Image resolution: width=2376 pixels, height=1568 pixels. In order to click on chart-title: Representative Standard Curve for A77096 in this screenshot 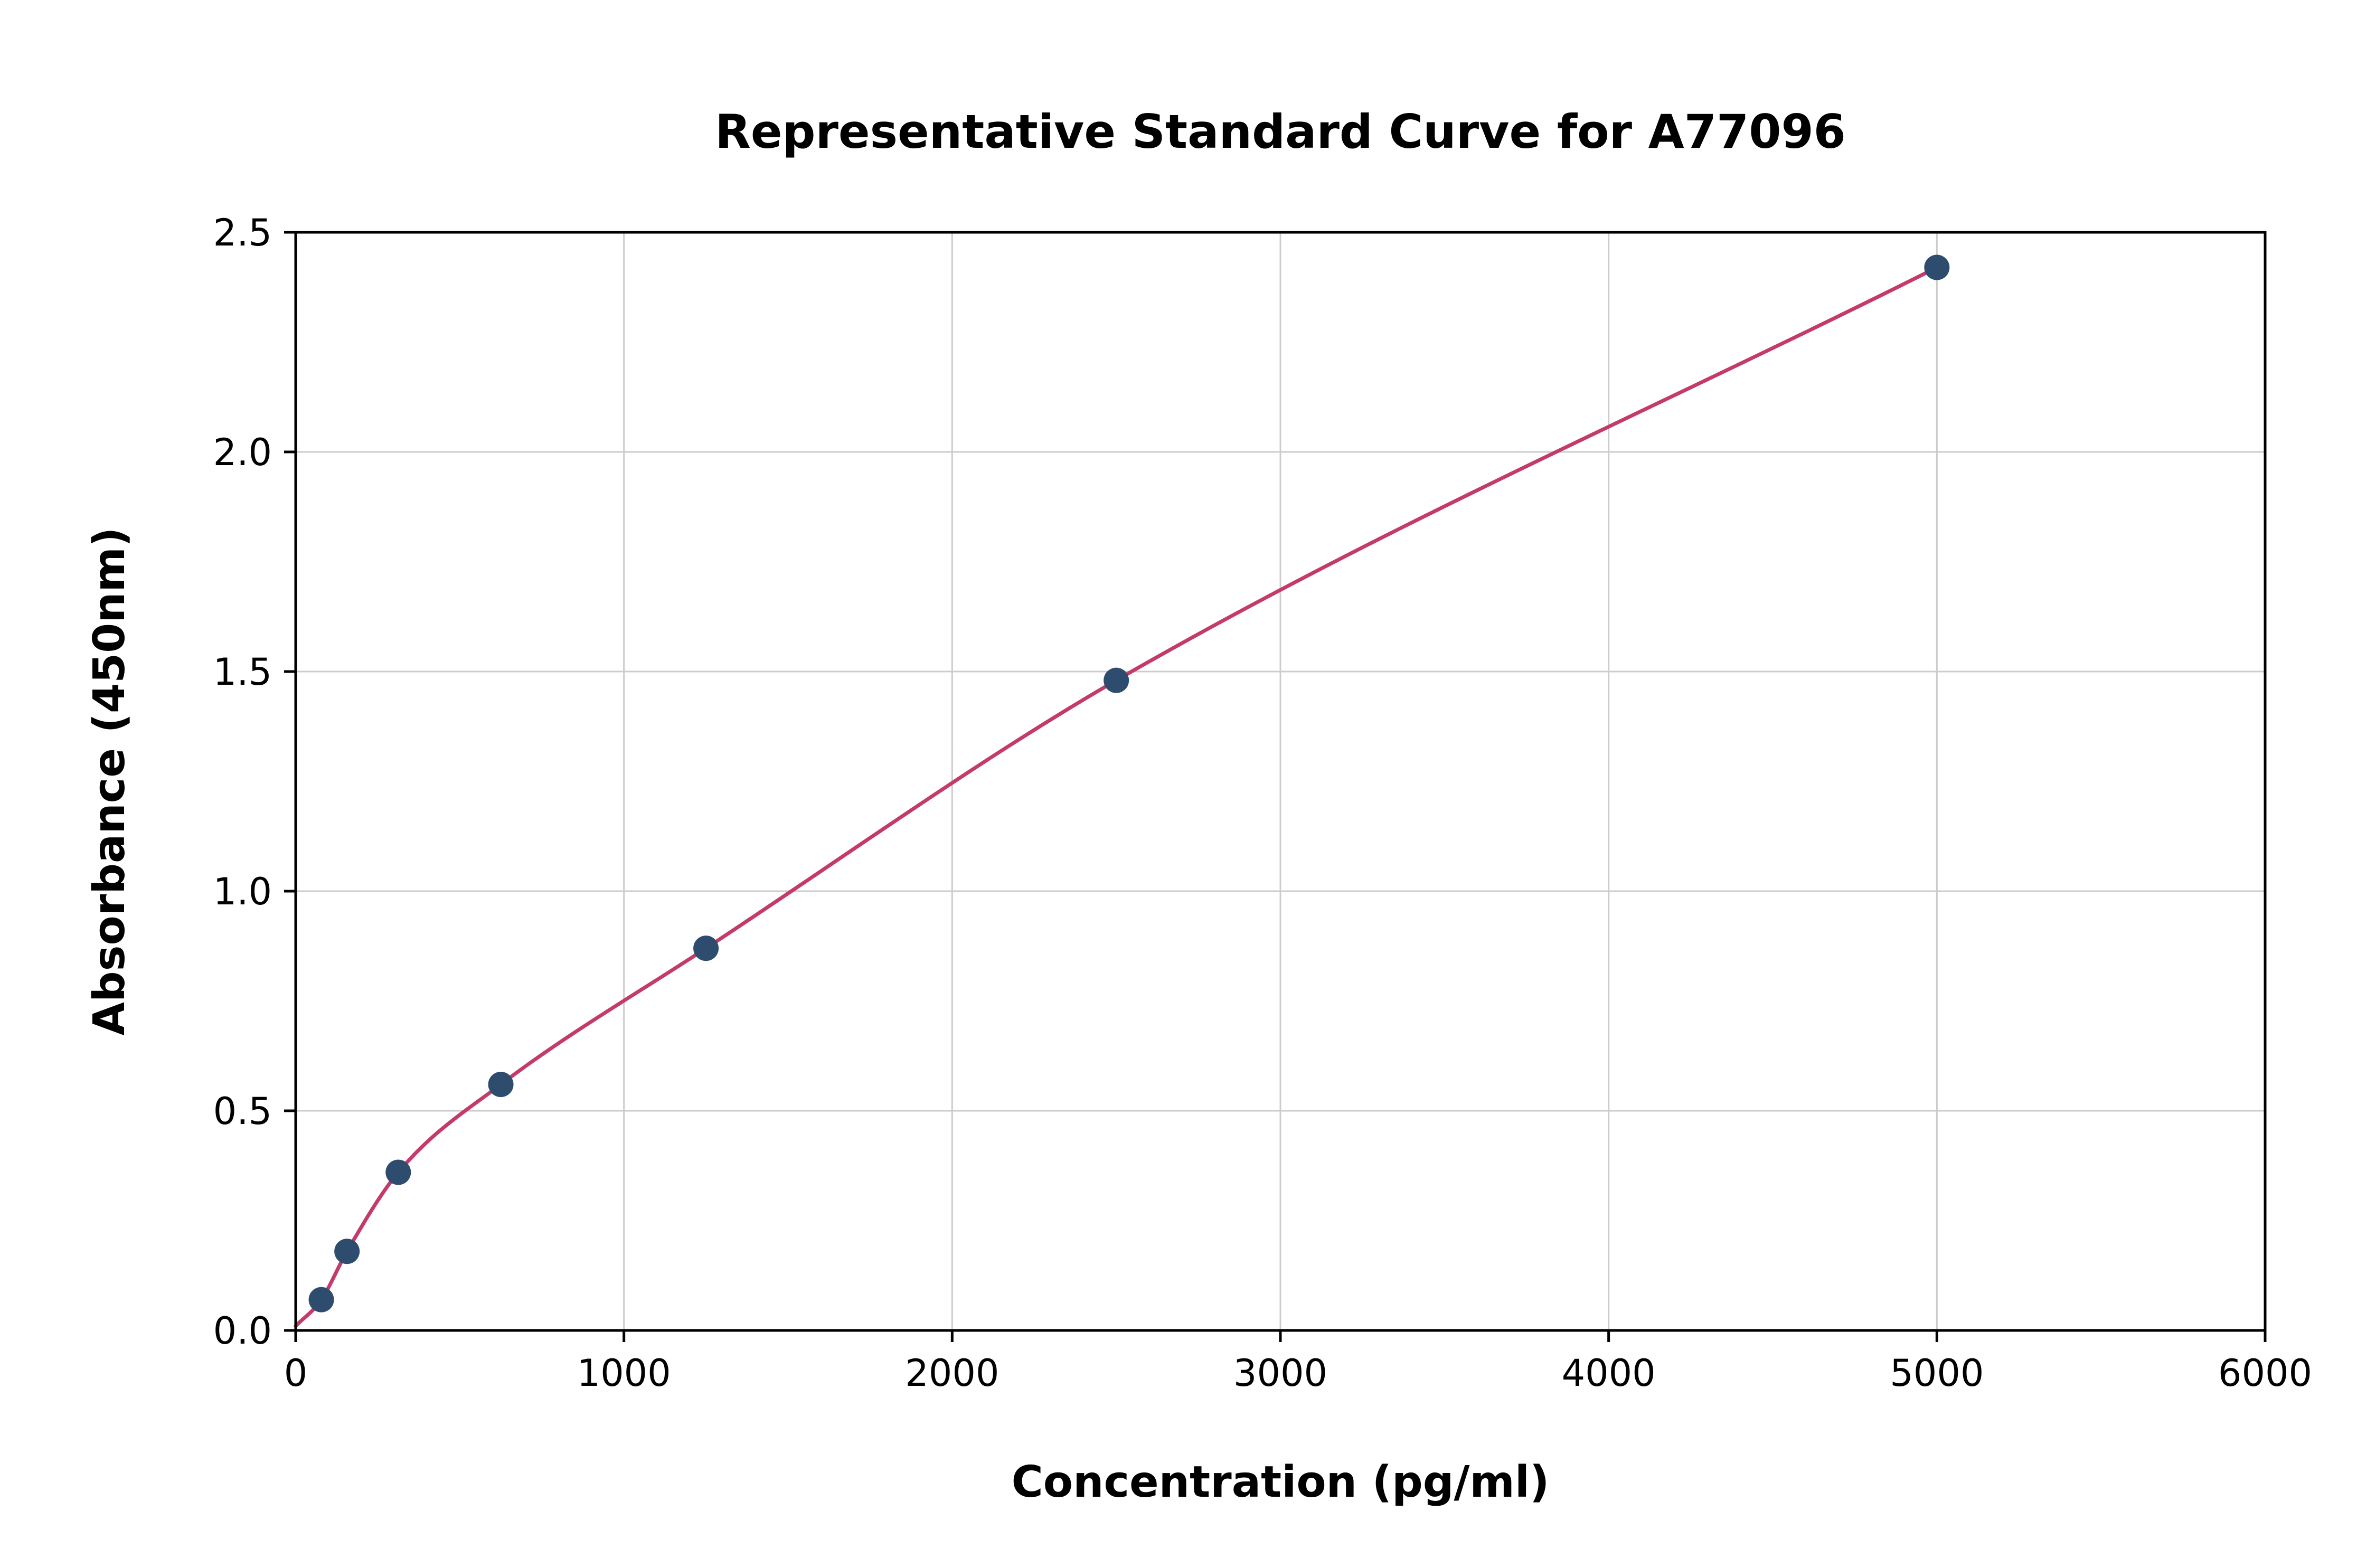, I will do `click(1280, 132)`.